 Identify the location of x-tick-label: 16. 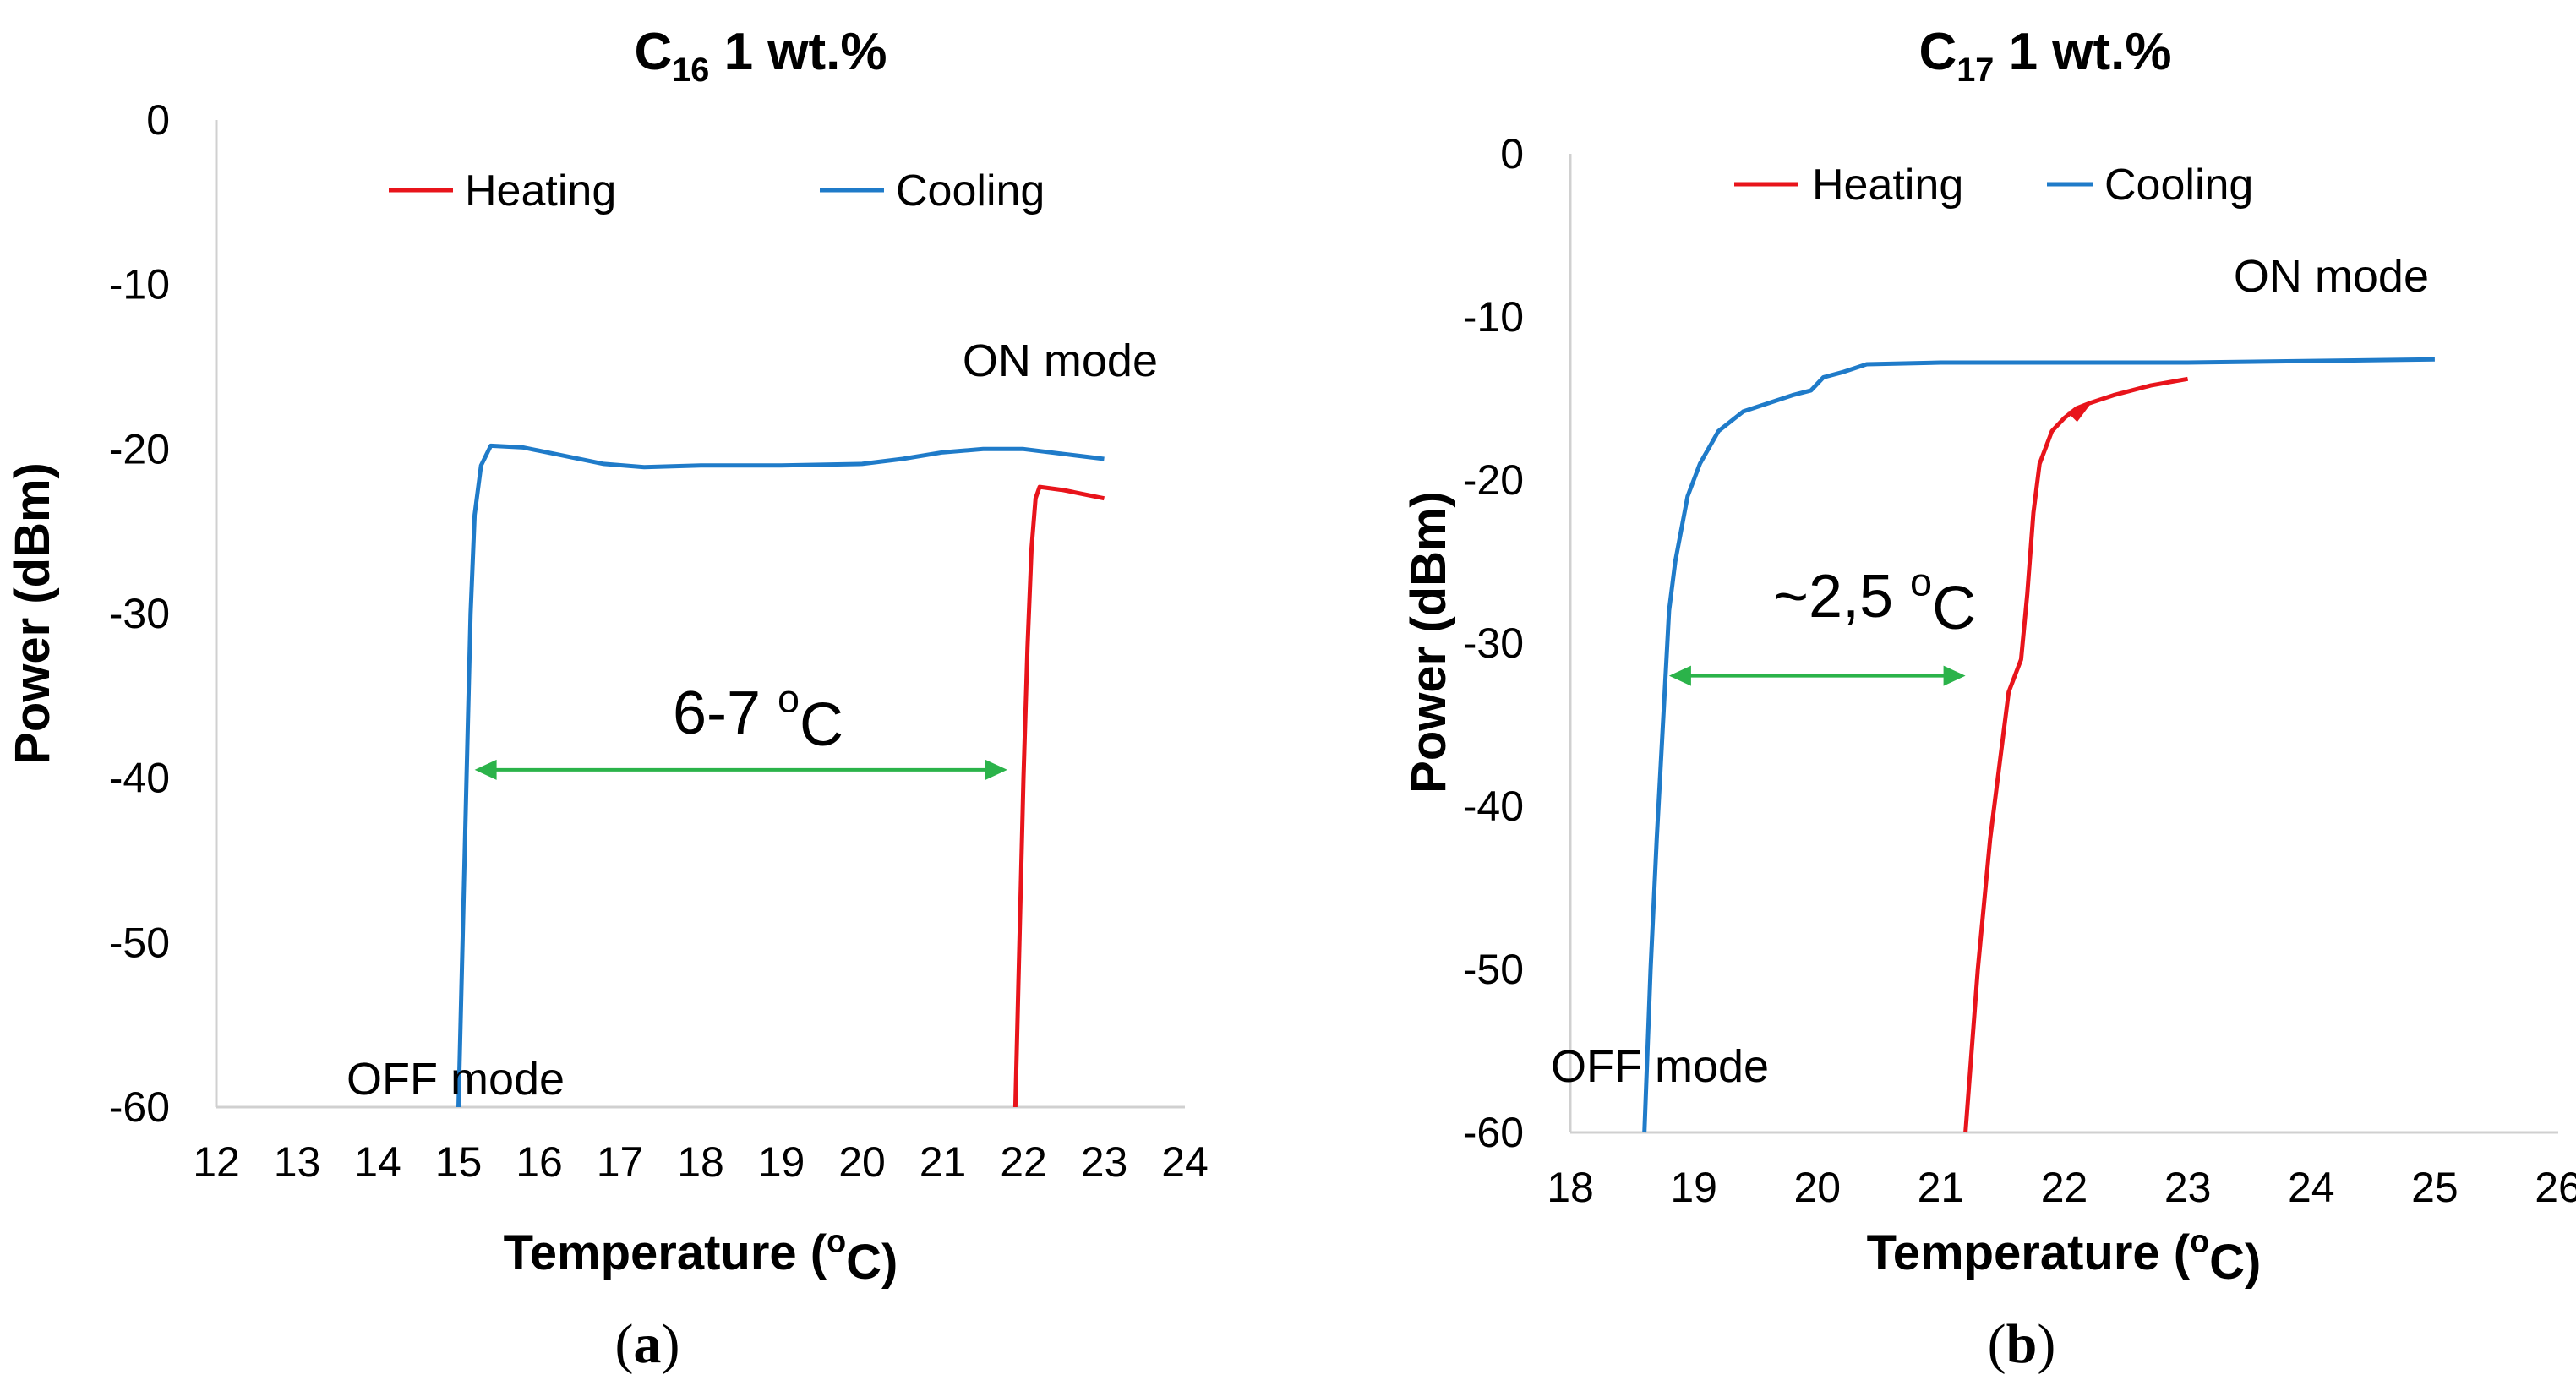
(539, 1162).